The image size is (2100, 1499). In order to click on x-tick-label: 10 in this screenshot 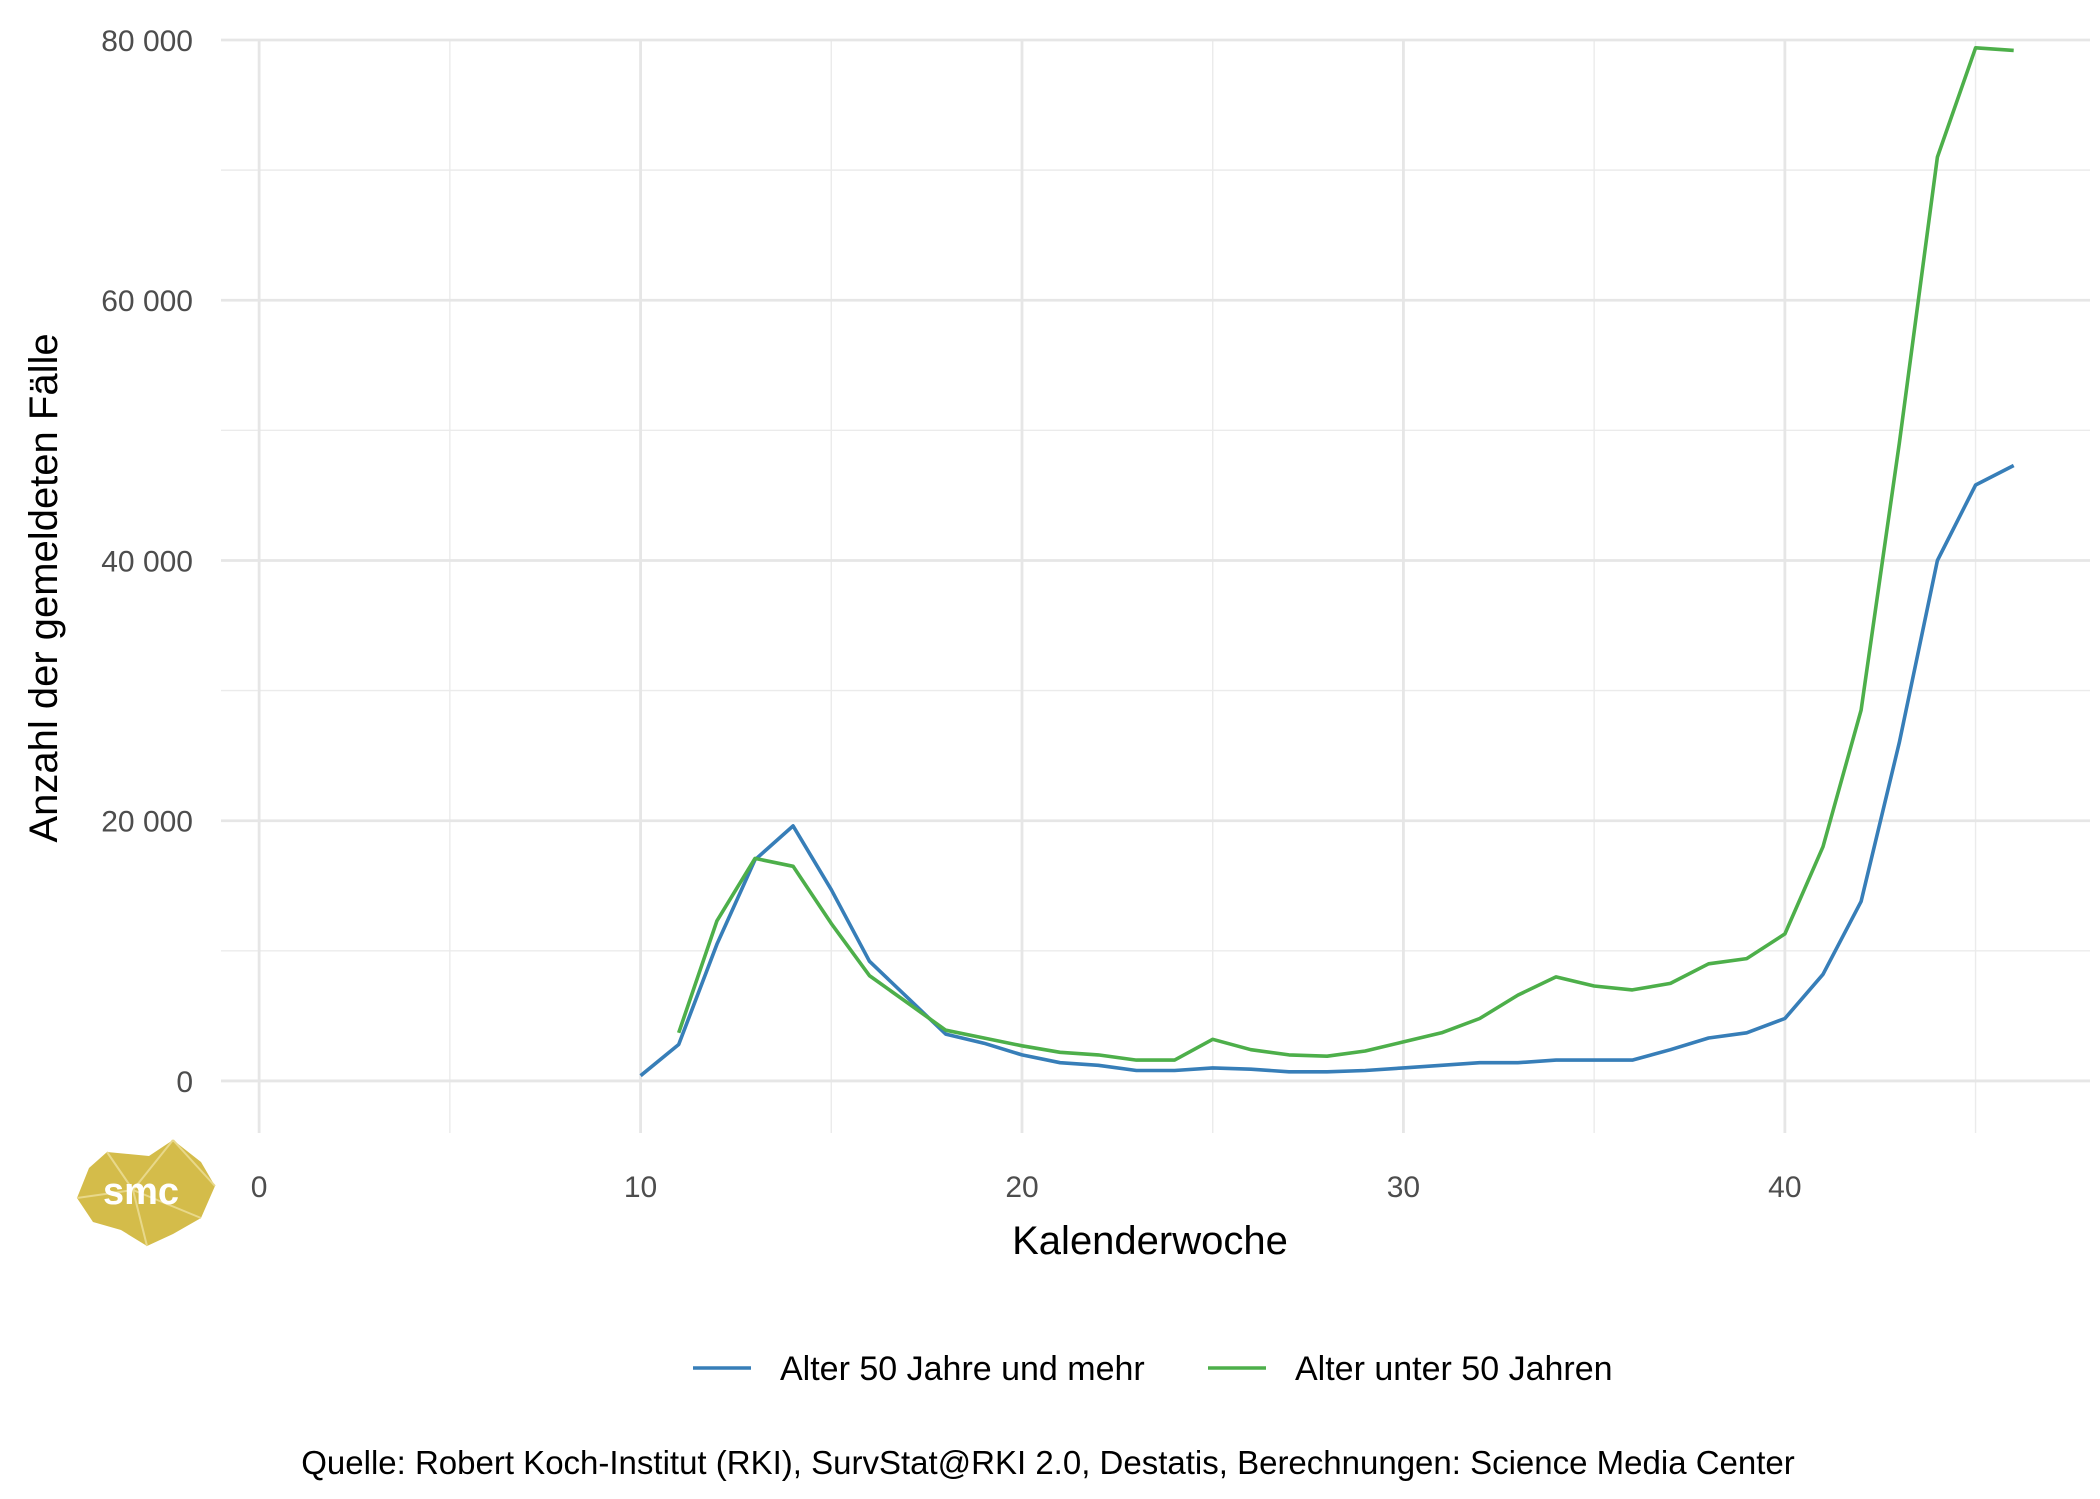, I will do `click(640, 1187)`.